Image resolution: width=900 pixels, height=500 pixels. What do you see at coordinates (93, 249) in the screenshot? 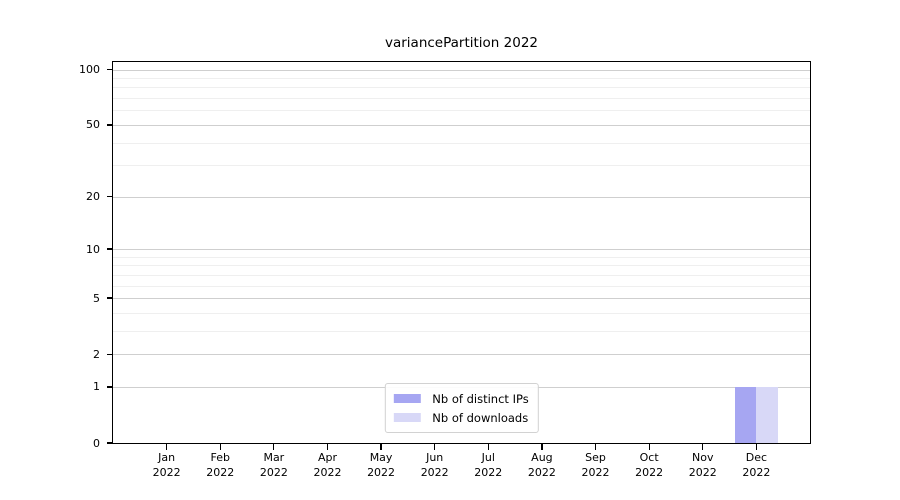
I see `y-tick-label: 10` at bounding box center [93, 249].